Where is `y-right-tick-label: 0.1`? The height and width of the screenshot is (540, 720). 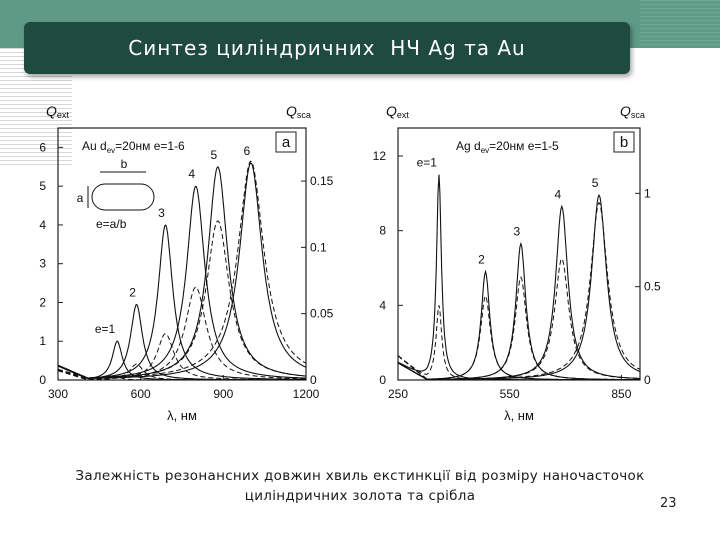
y-right-tick-label: 0.1 is located at coordinates (318, 247).